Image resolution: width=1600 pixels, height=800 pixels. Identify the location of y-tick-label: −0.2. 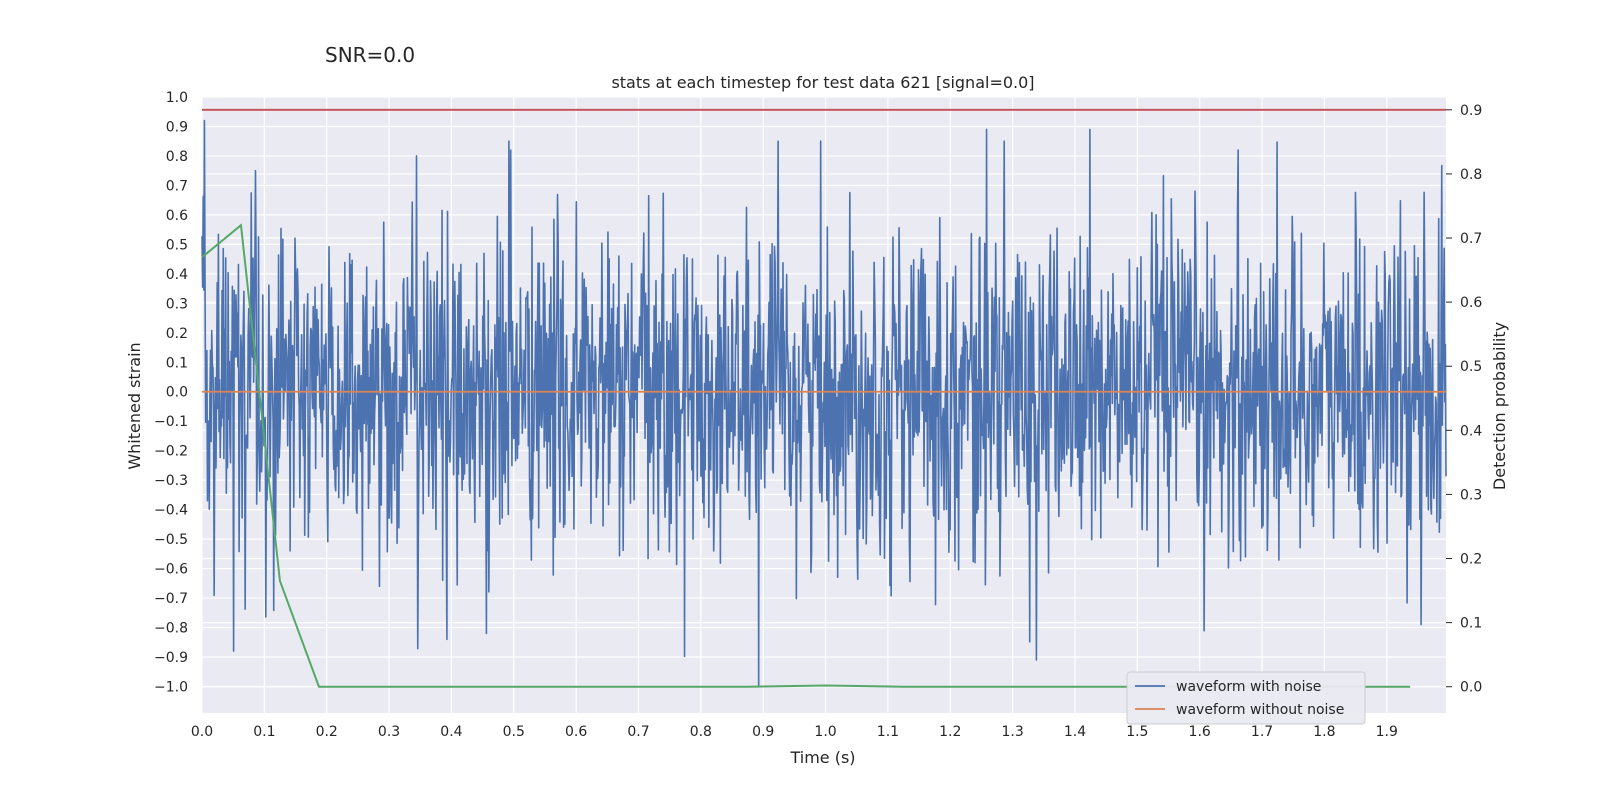
(171, 452).